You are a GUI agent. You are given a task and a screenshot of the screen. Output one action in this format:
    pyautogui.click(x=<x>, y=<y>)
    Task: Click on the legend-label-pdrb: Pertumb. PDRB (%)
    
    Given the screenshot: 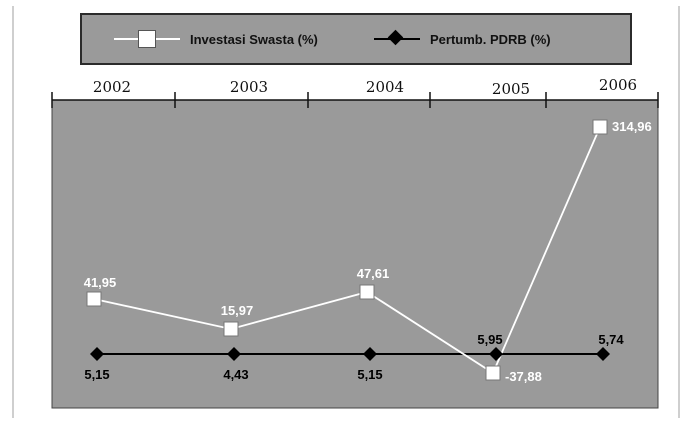 What is the action you would take?
    pyautogui.click(x=490, y=39)
    